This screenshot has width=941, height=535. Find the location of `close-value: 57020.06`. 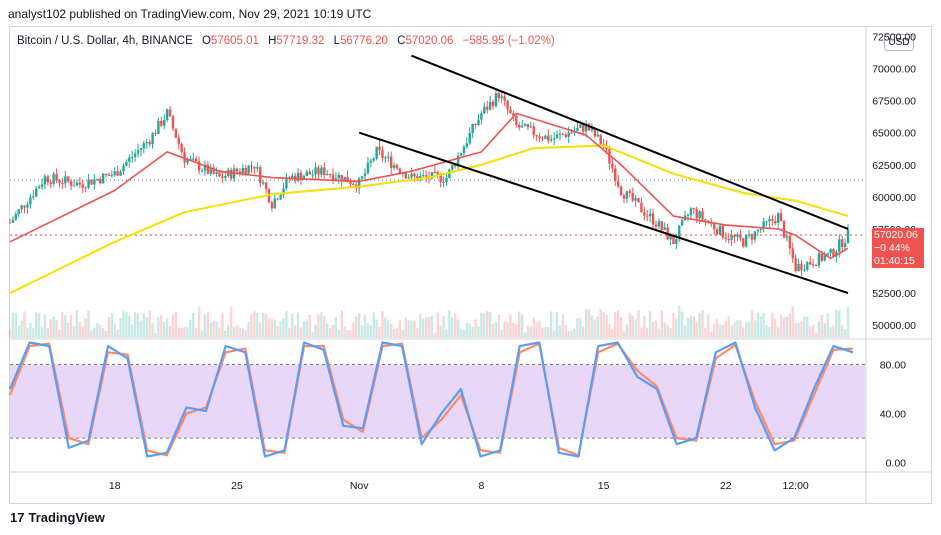

close-value: 57020.06 is located at coordinates (429, 41).